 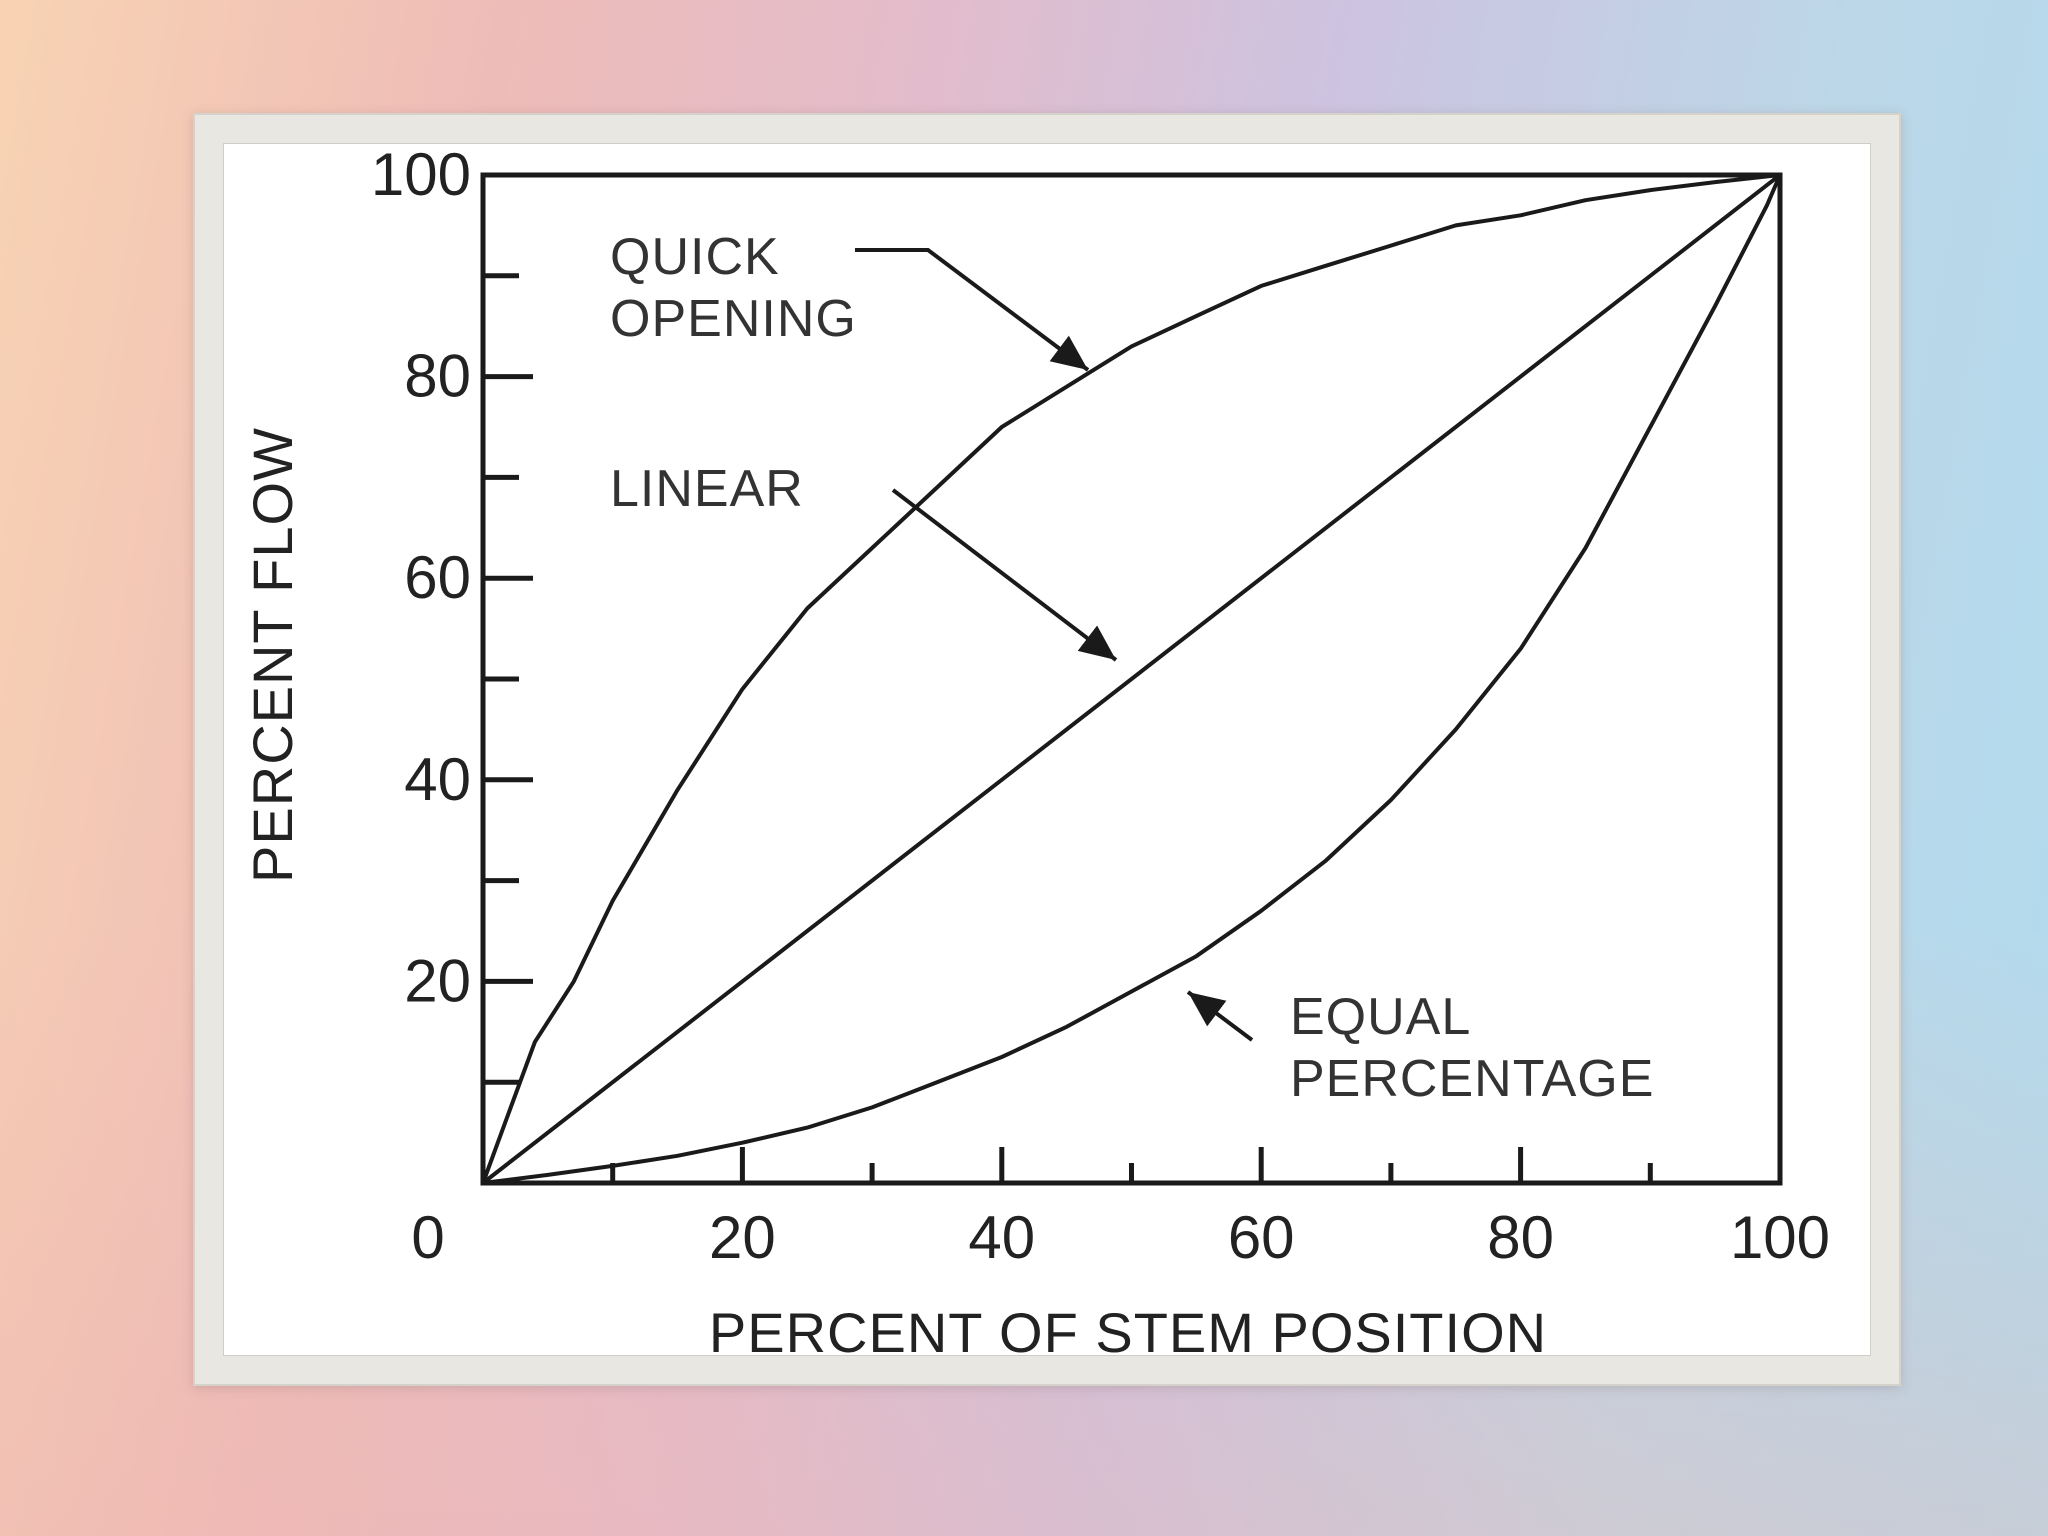 What do you see at coordinates (1472, 1079) in the screenshot?
I see `annotation-equal-percentage-line2: PERCENTAGE` at bounding box center [1472, 1079].